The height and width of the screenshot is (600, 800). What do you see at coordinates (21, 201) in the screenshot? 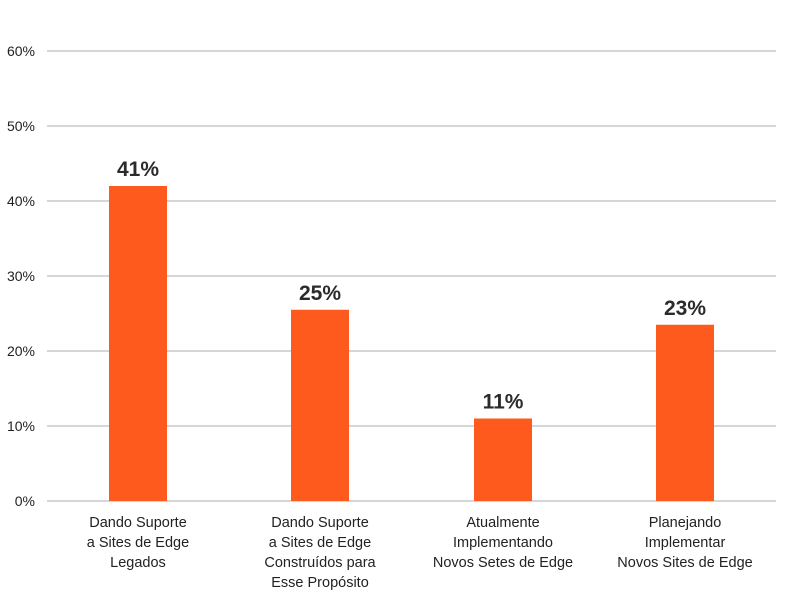
I see `y-tick-label: 40%` at bounding box center [21, 201].